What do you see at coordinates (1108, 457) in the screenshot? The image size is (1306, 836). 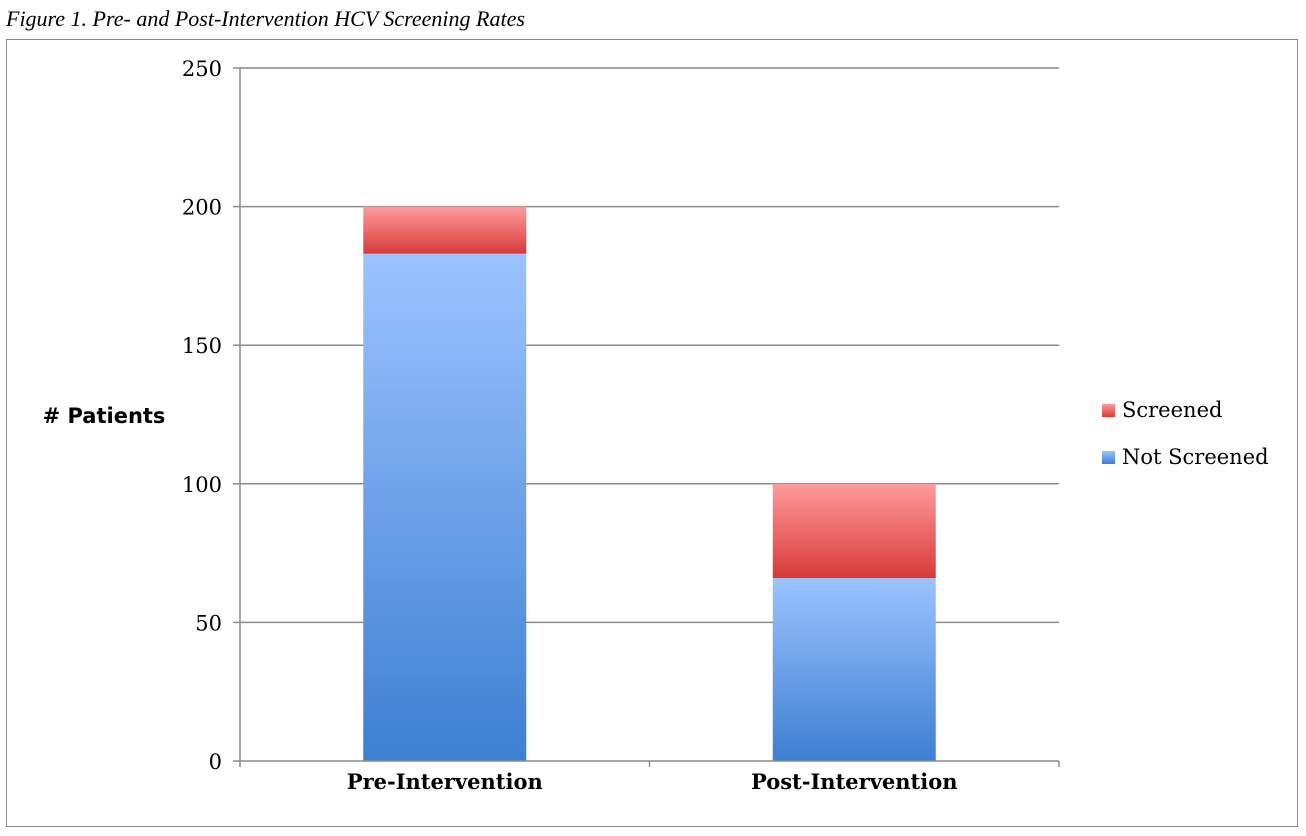 I see `legend-swatch-not-screened` at bounding box center [1108, 457].